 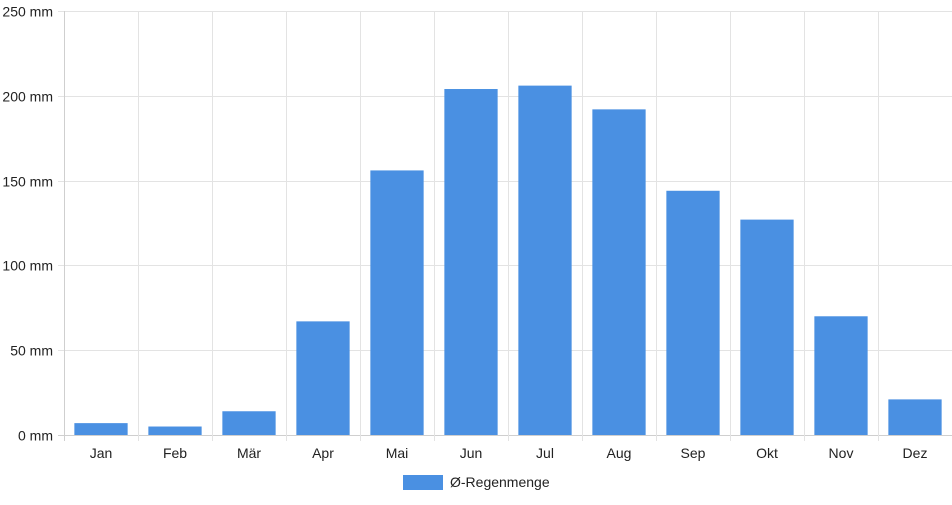 What do you see at coordinates (249, 423) in the screenshot?
I see `bar-mär` at bounding box center [249, 423].